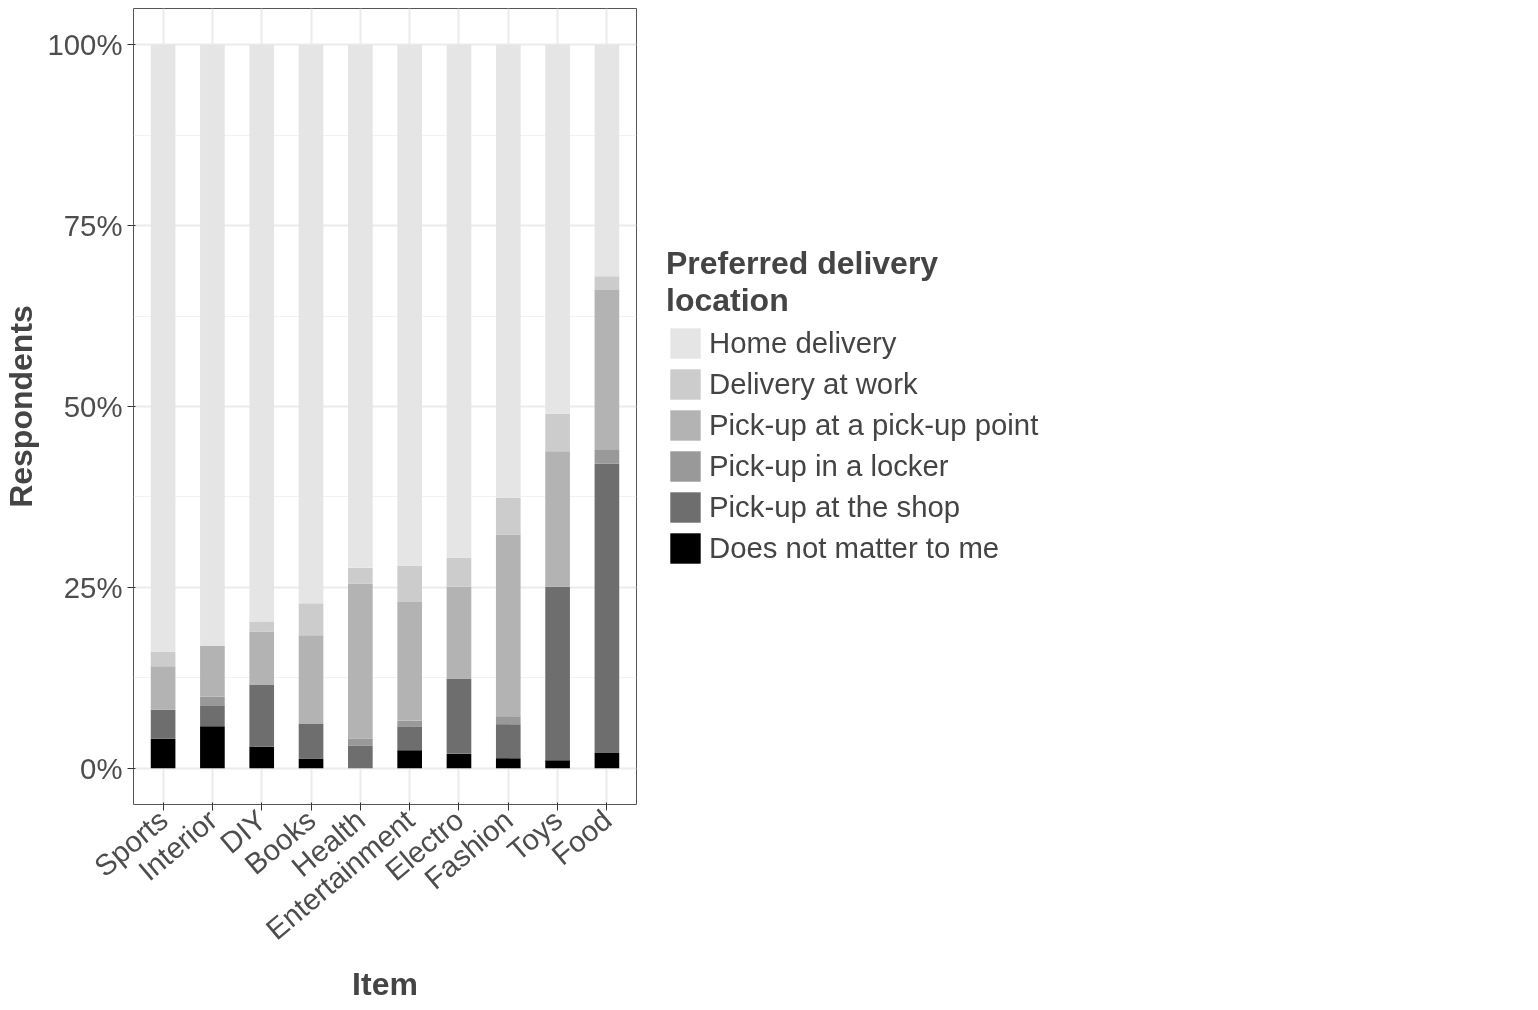  What do you see at coordinates (101, 768) in the screenshot?
I see `y-tick-label: 0%` at bounding box center [101, 768].